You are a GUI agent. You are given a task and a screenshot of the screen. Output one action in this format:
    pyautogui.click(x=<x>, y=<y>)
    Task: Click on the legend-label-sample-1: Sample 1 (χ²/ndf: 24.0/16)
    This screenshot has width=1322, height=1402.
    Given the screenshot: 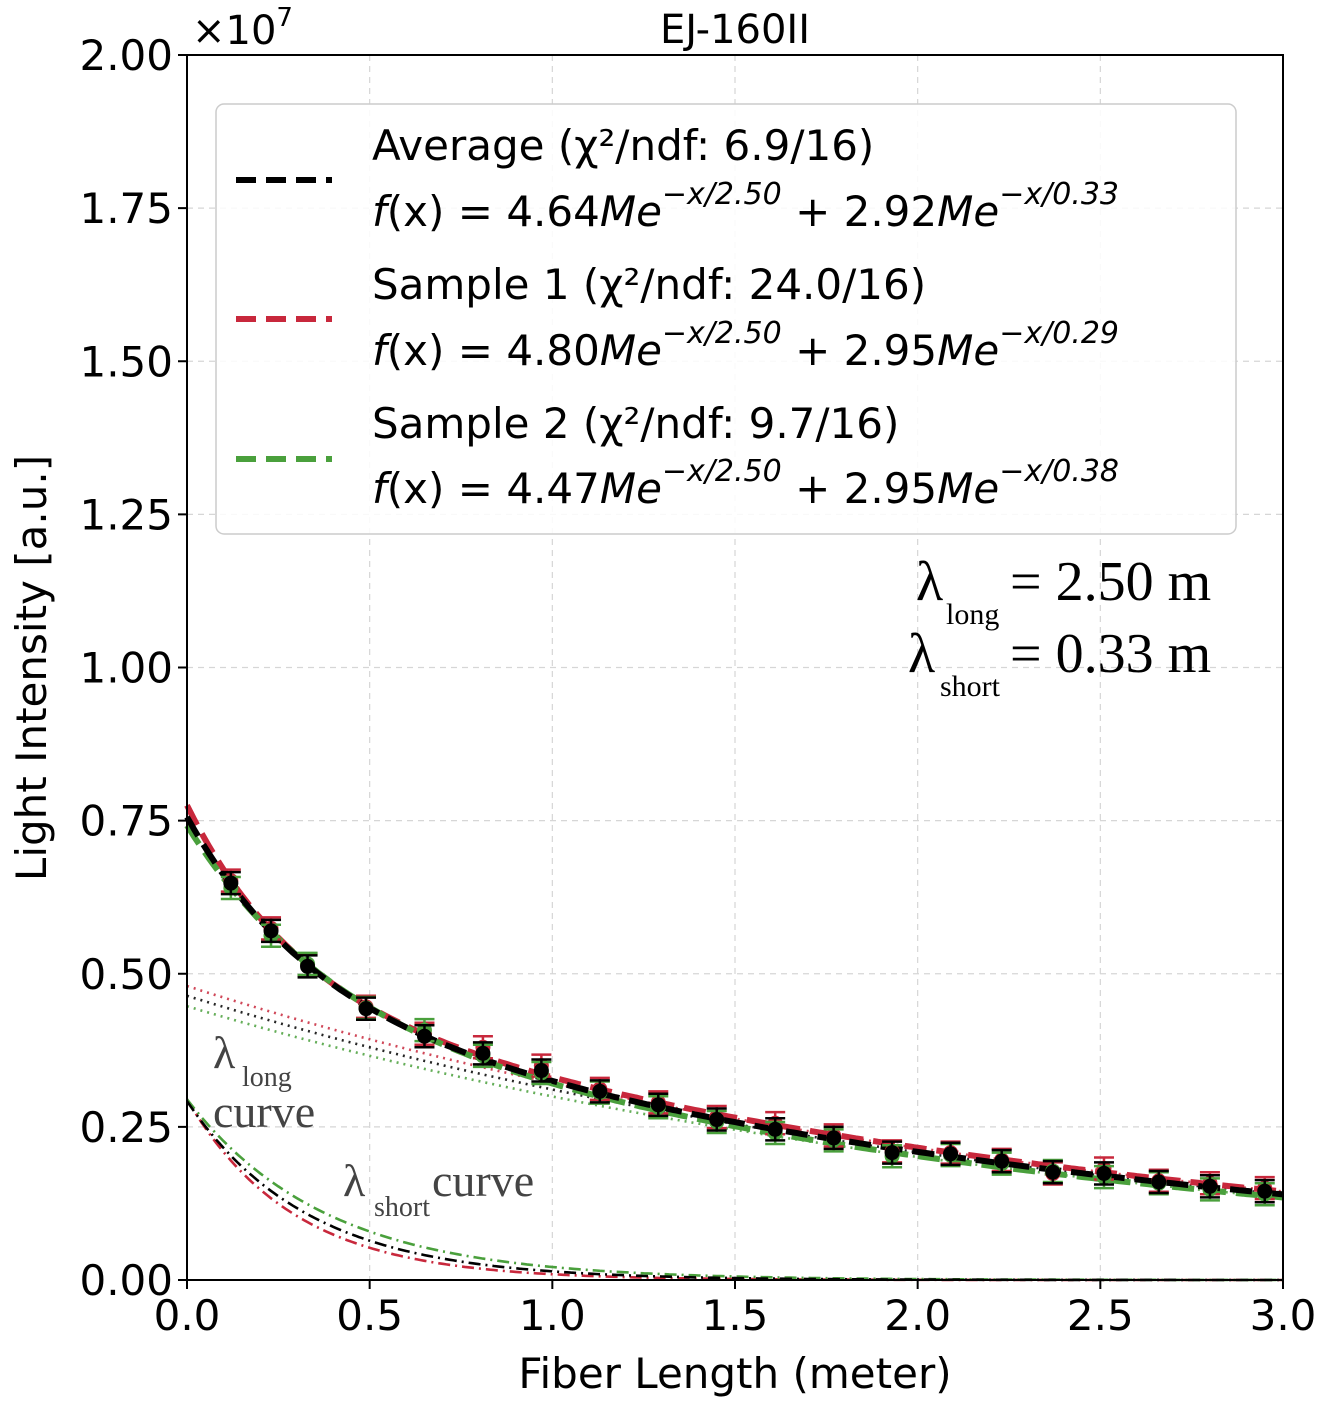 What is the action you would take?
    pyautogui.click(x=649, y=284)
    